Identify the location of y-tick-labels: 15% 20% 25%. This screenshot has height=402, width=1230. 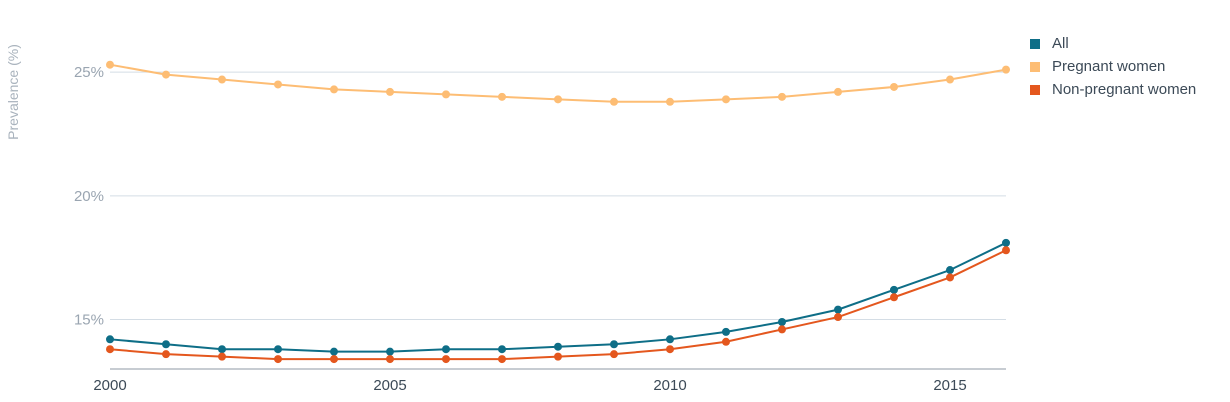
(89, 196).